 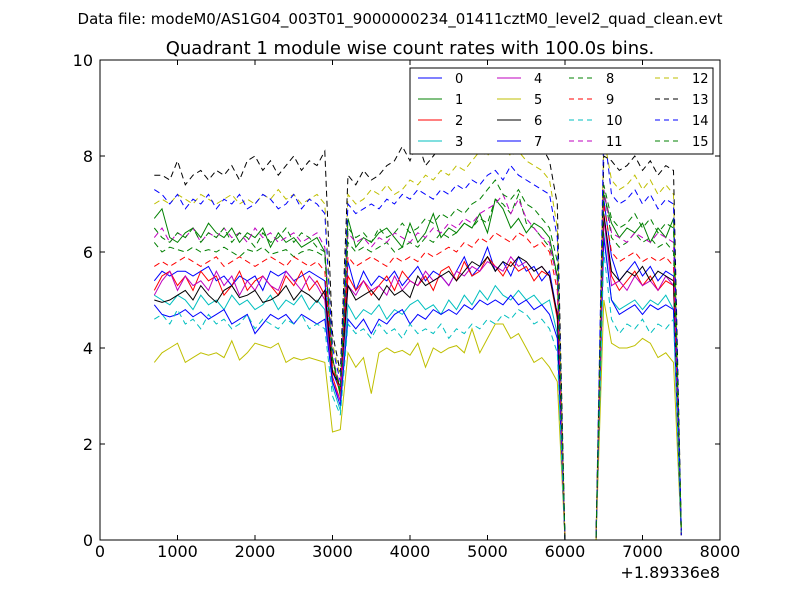 I want to click on x-tick-label: 0, so click(x=100, y=551).